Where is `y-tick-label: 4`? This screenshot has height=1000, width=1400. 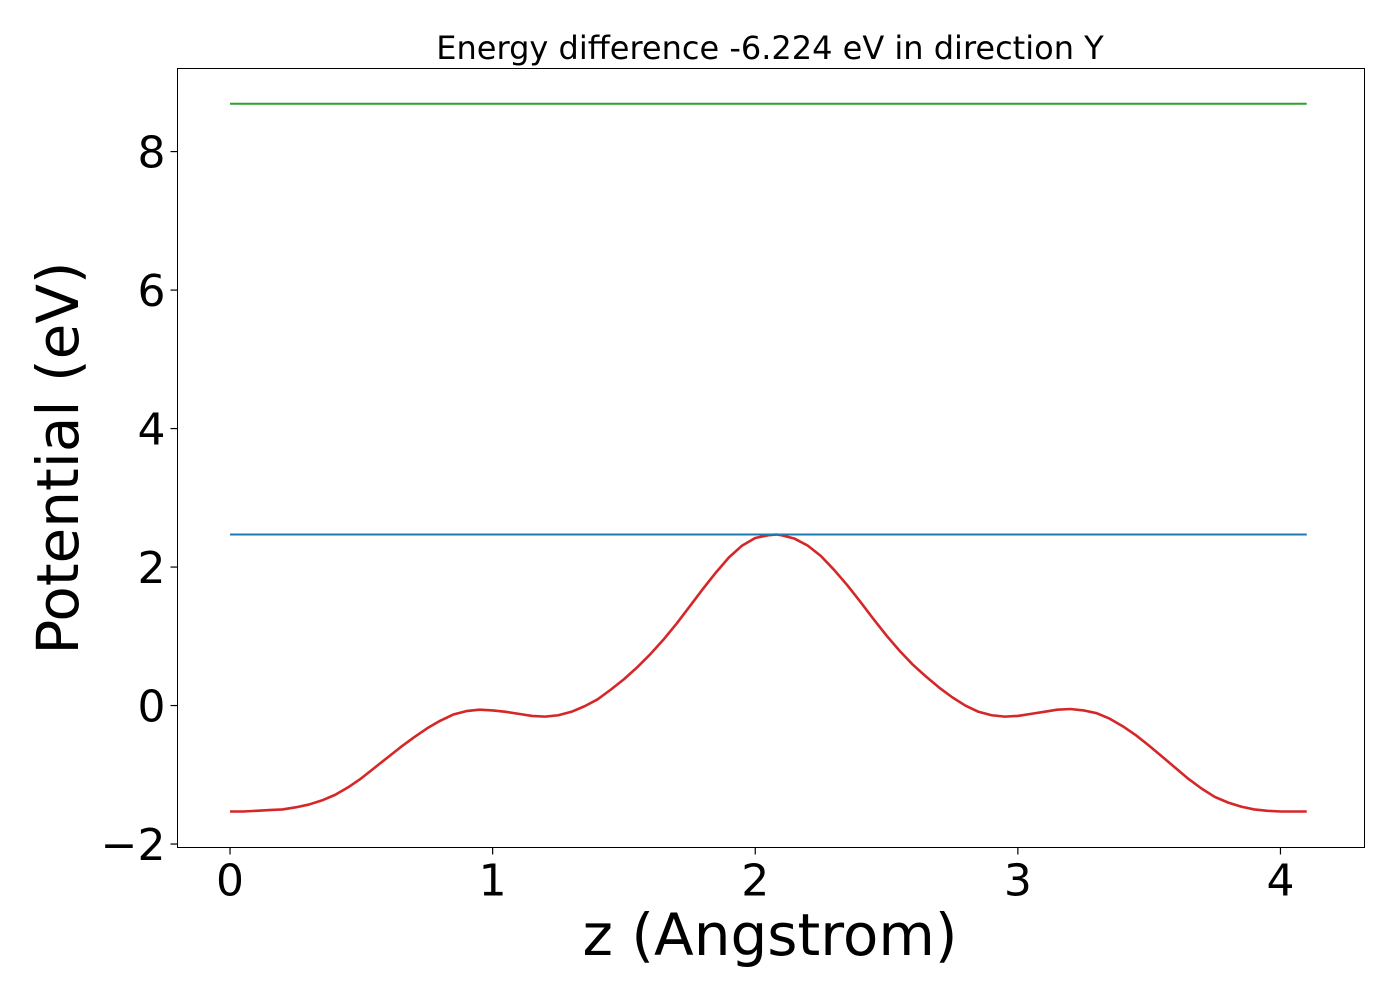 y-tick-label: 4 is located at coordinates (152, 430).